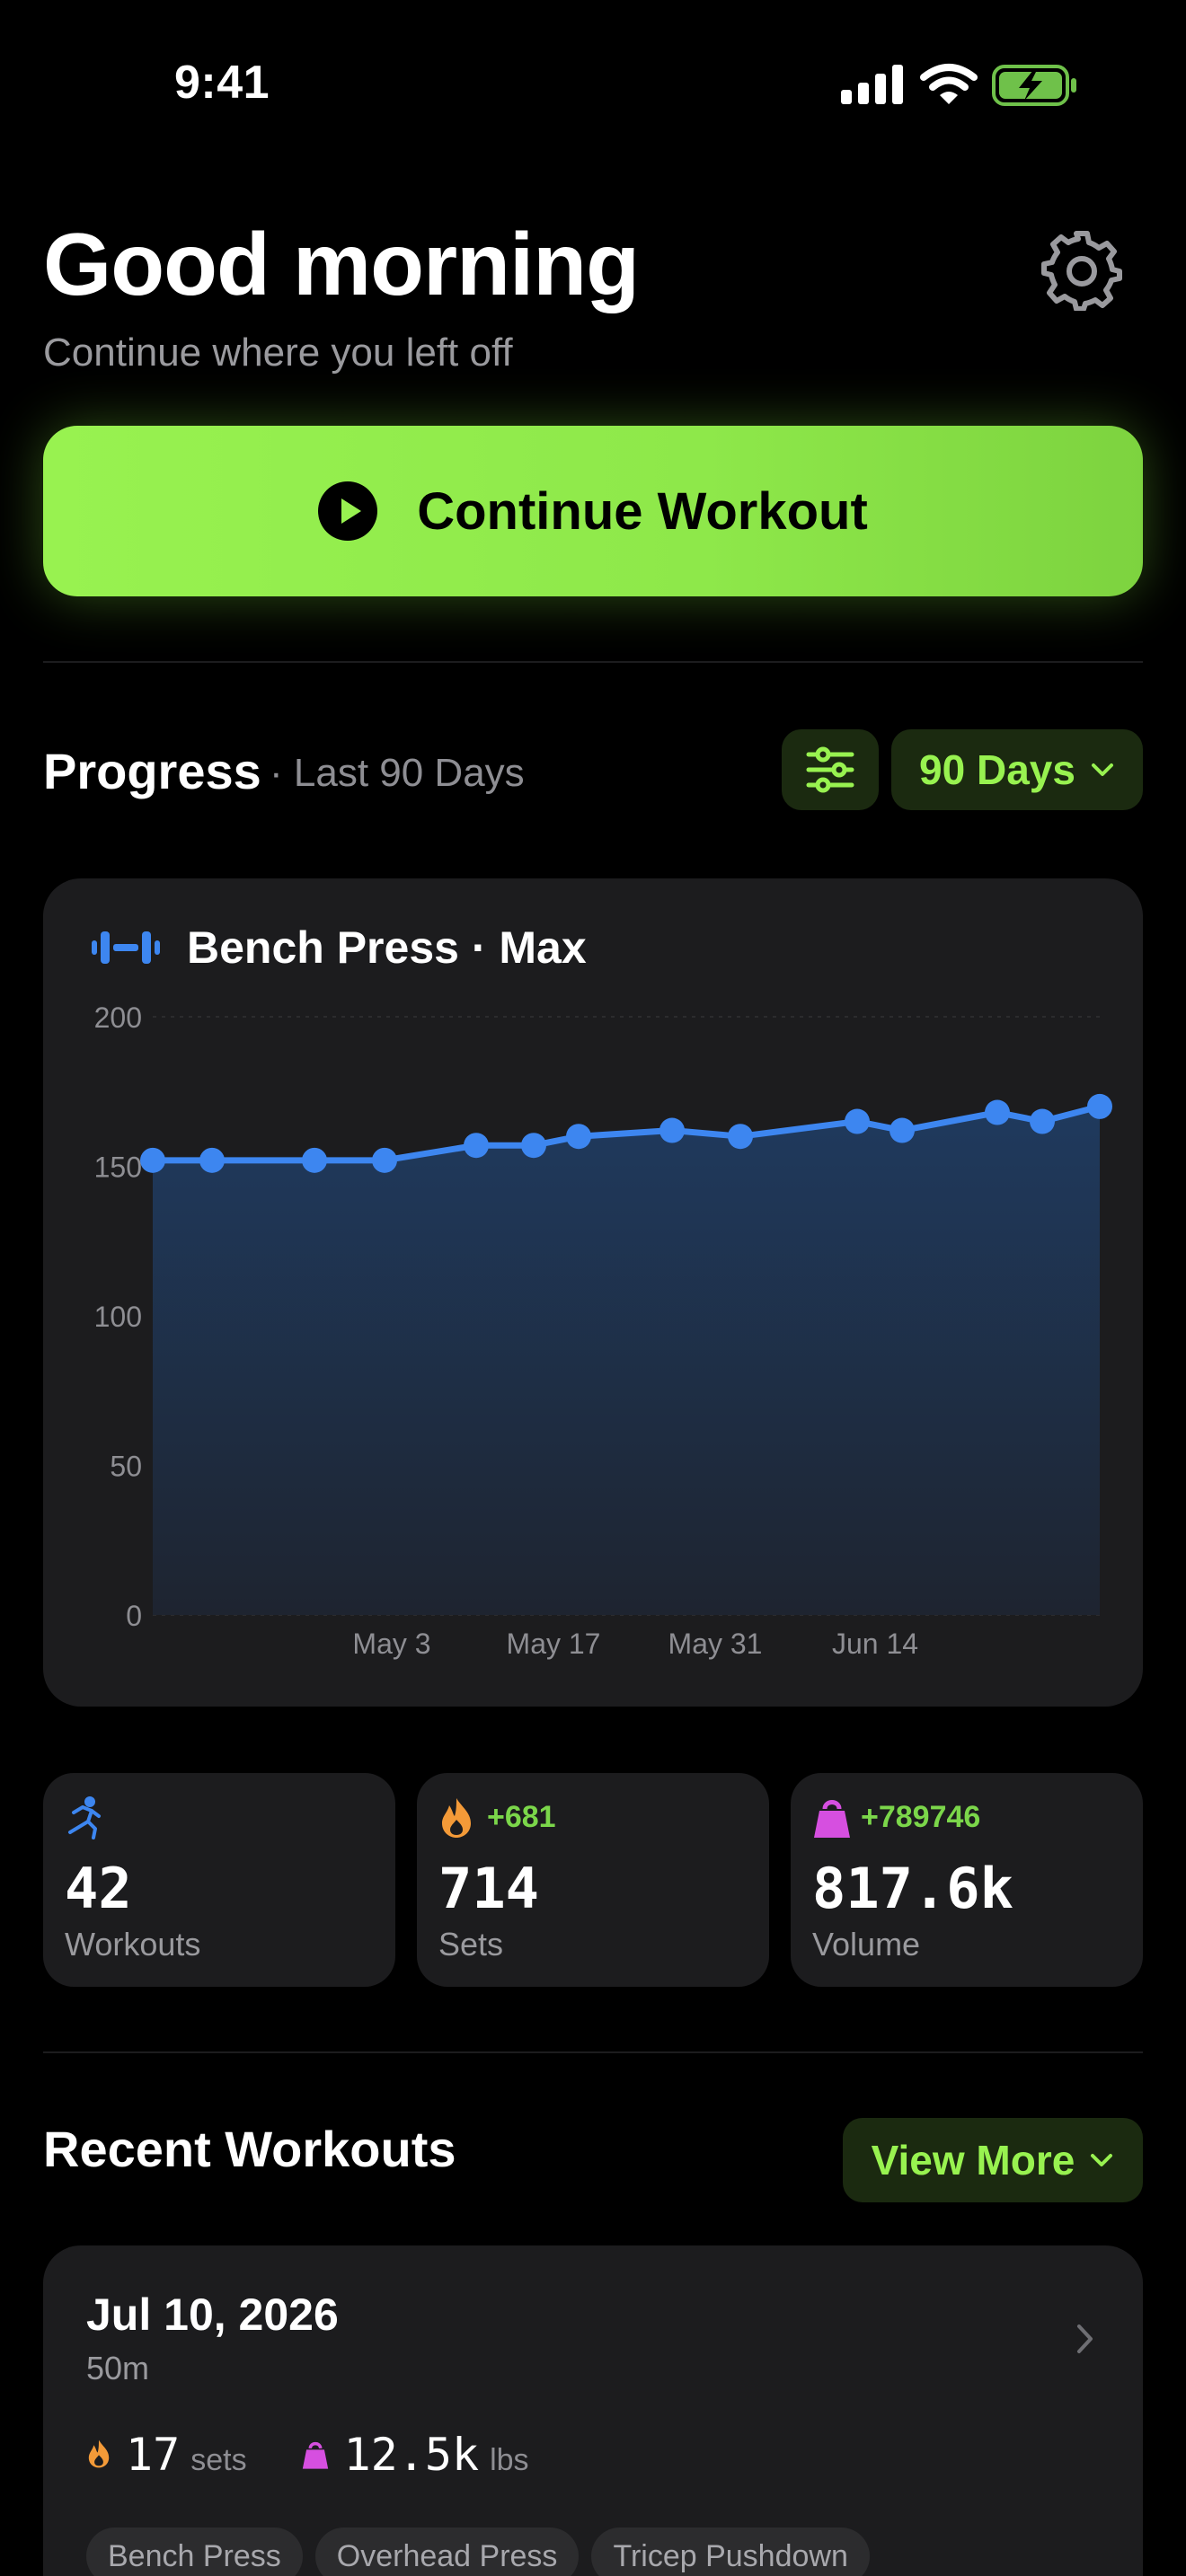 This screenshot has height=2576, width=1186. What do you see at coordinates (278, 353) in the screenshot?
I see `page-subtitle: Continue where you left off` at bounding box center [278, 353].